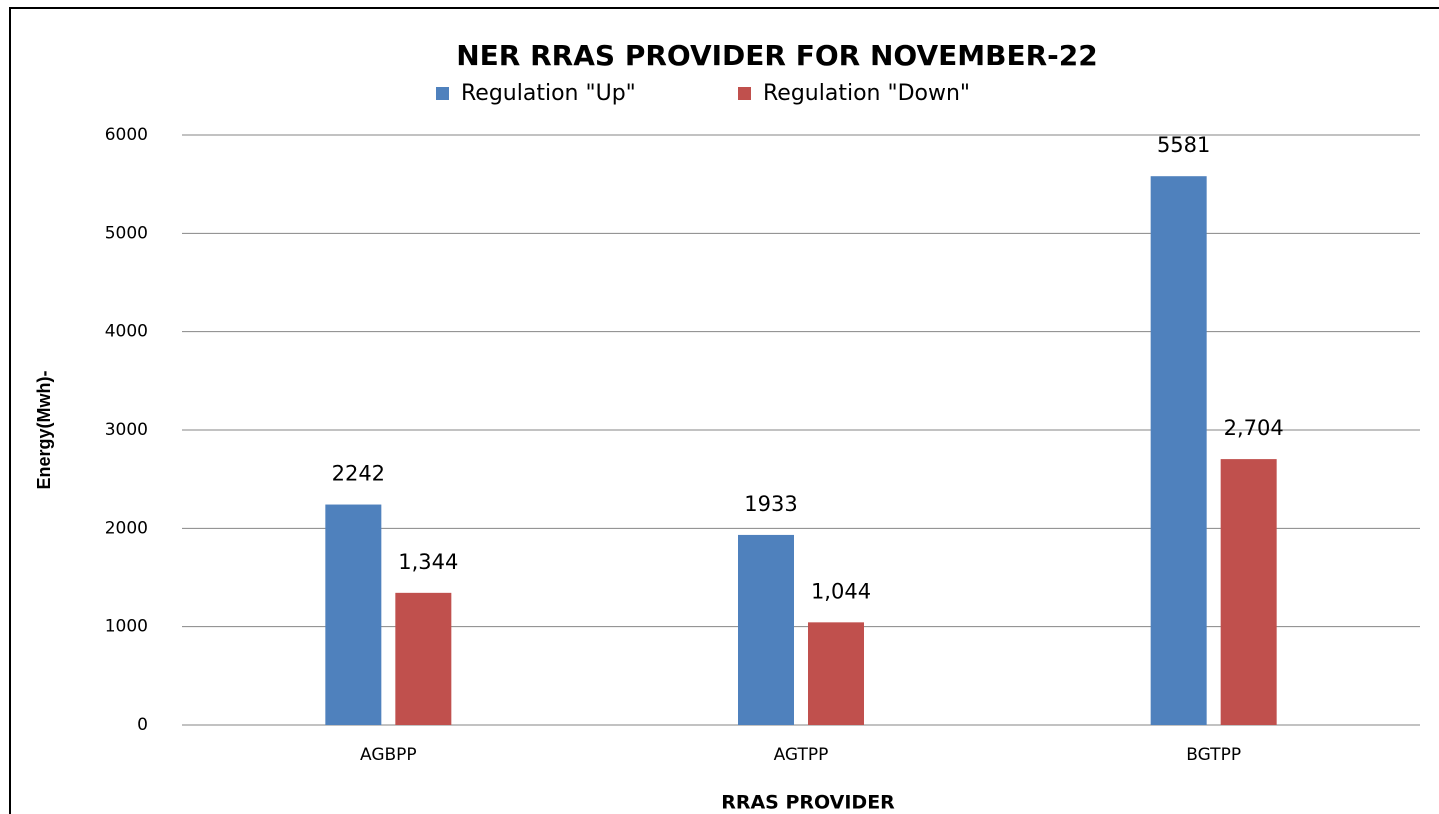 This screenshot has height=814, width=1439. What do you see at coordinates (126, 627) in the screenshot?
I see `y-tick-label: 1000` at bounding box center [126, 627].